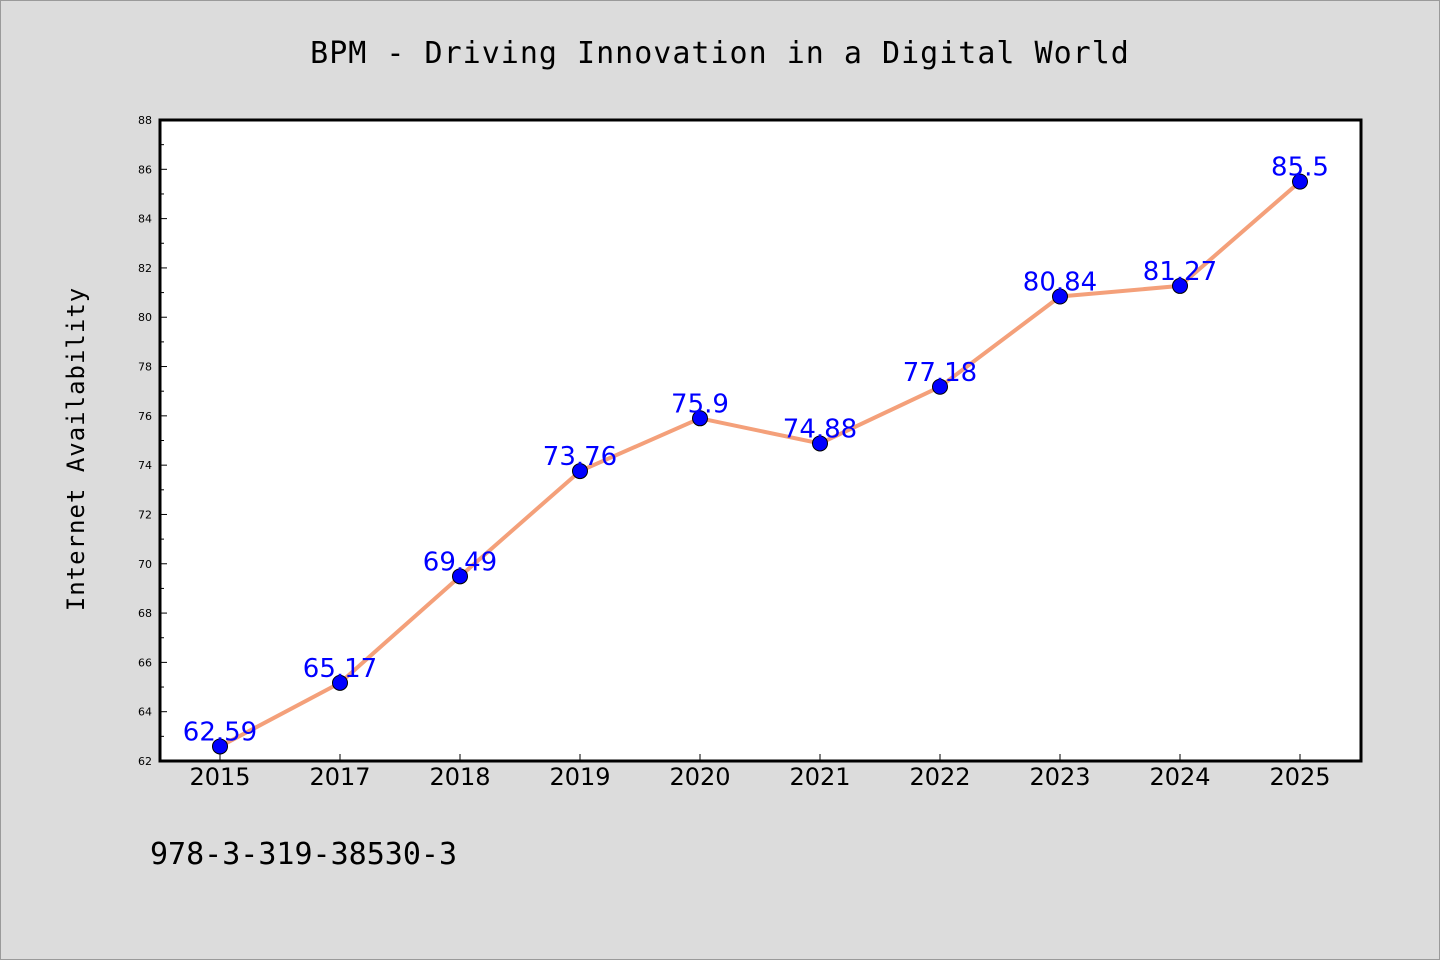 Image resolution: width=1440 pixels, height=960 pixels. I want to click on y-tick-label: 62, so click(145, 761).